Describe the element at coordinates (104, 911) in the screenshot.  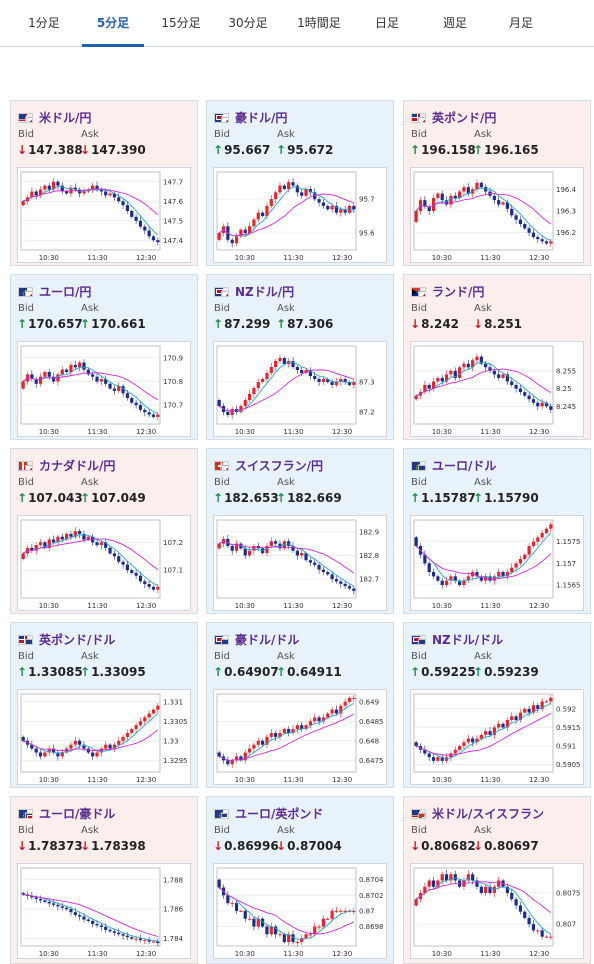
I see `candlestick-chart: 1.788 1.786 1.784 10:30 11:30 12:30` at that location.